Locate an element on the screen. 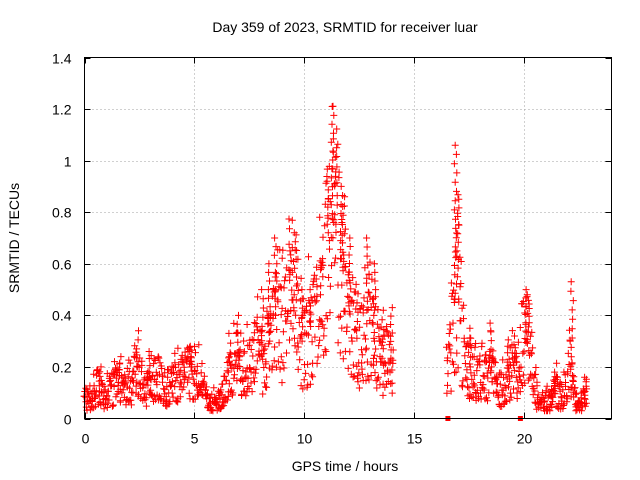 This screenshot has width=640, height=480. y-tick-label: 0.6 is located at coordinates (62, 265).